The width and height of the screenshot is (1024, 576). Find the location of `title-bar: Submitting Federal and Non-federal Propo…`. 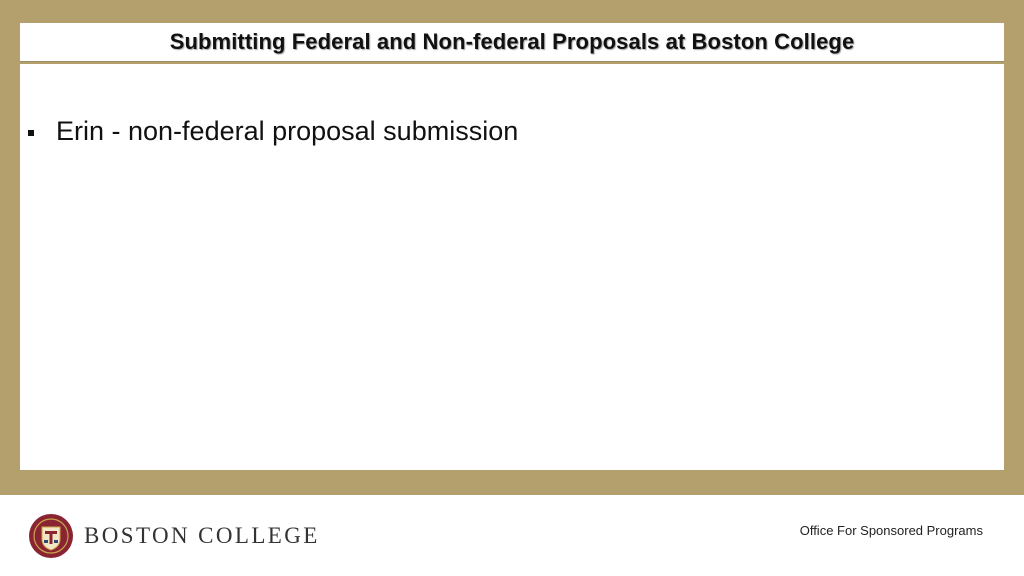

title-bar: Submitting Federal and Non-federal Propo… is located at coordinates (512, 42).